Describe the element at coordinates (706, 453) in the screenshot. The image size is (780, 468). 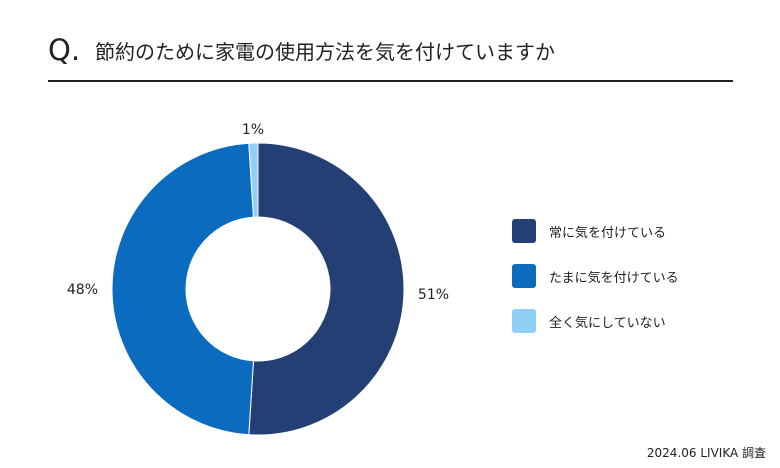
I see `source-note: 2024.06 LIVIKA 調査` at that location.